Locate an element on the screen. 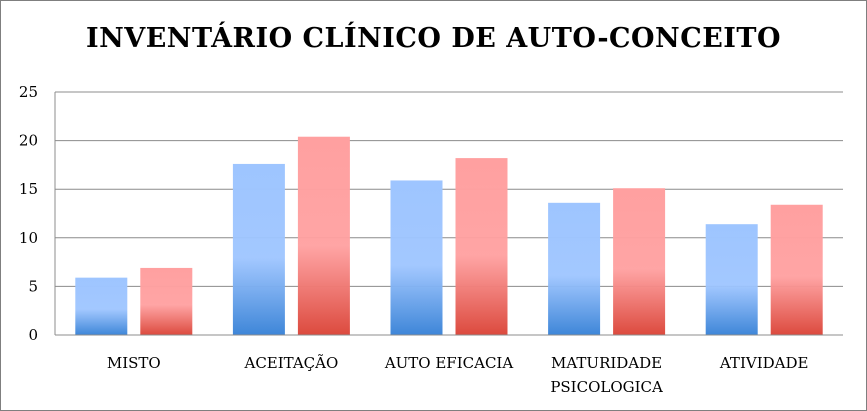 The width and height of the screenshot is (867, 411). x-category-label: MISTO is located at coordinates (134, 363).